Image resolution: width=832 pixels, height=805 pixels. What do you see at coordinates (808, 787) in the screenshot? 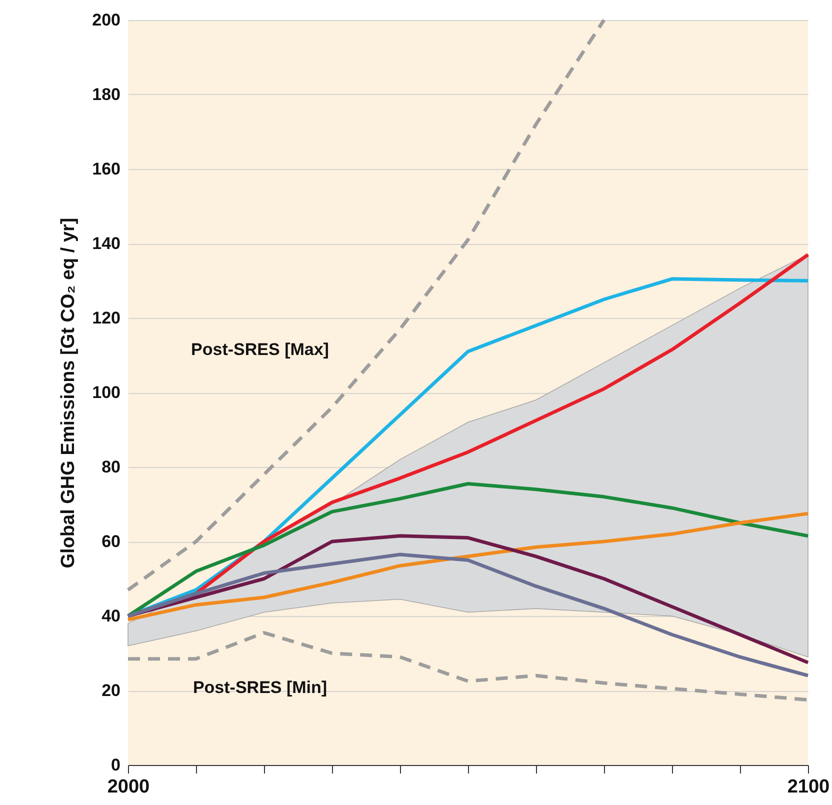
I see `x-tick-label: 2100` at bounding box center [808, 787].